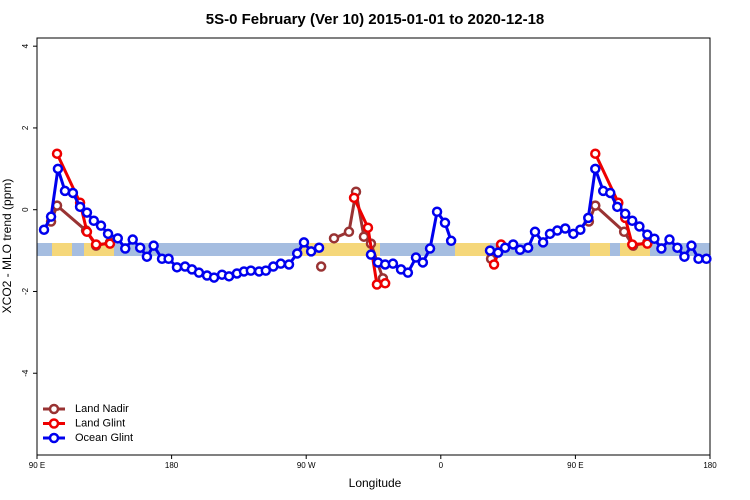 This screenshot has height=500, width=750. What do you see at coordinates (25, 373) in the screenshot?
I see `y-tick-label: -4` at bounding box center [25, 373].